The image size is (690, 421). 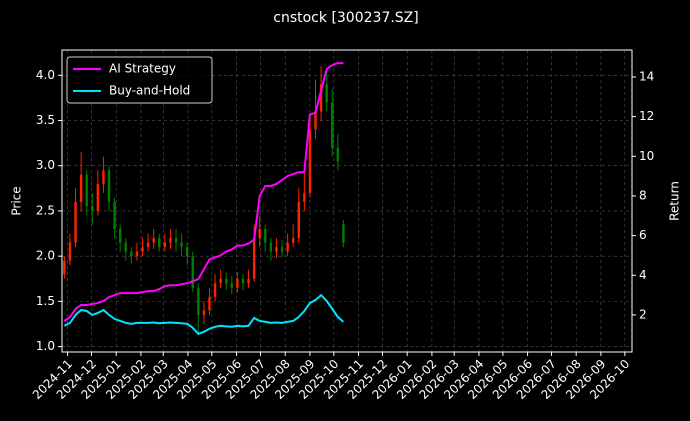 I want to click on y-tick-label: 2.5, so click(x=45, y=210).